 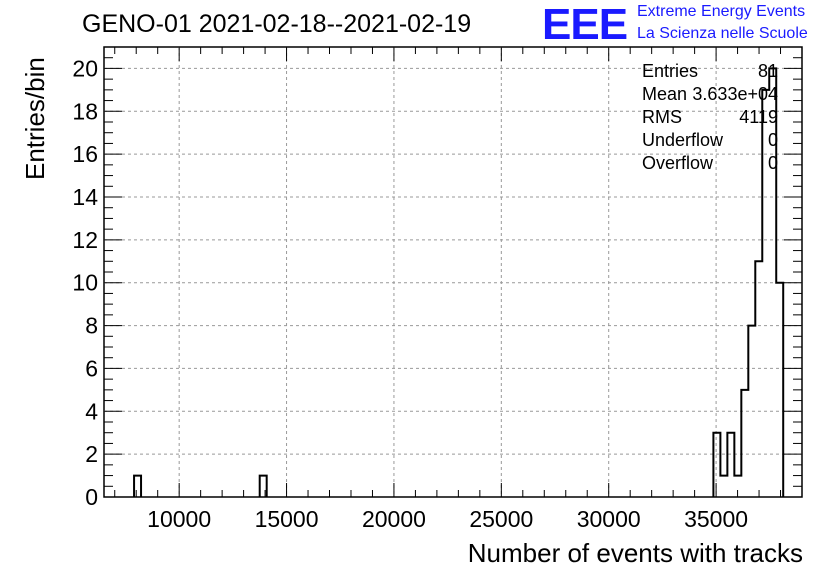 What do you see at coordinates (768, 71) in the screenshot?
I see `stats-value: 81` at bounding box center [768, 71].